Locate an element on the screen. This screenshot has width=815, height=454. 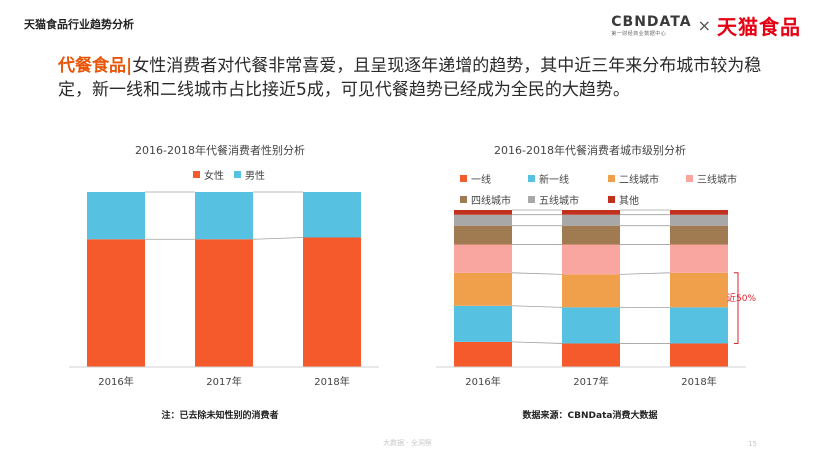
legend-swatch-new-tier1 is located at coordinates (531, 178).